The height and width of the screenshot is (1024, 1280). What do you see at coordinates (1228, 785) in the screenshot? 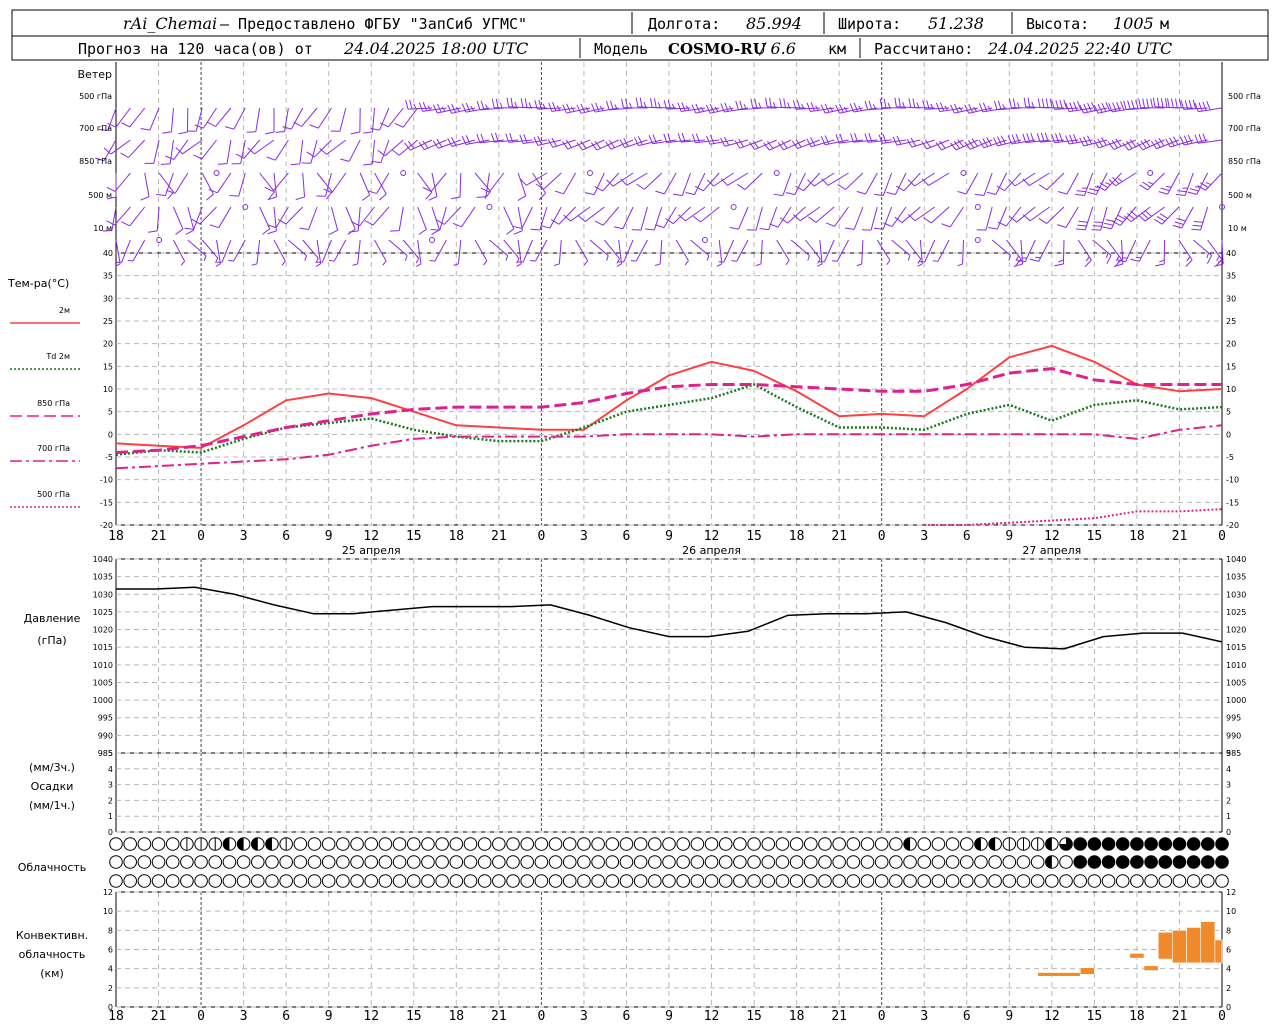
I see `y-tick-label: 3` at bounding box center [1228, 785].